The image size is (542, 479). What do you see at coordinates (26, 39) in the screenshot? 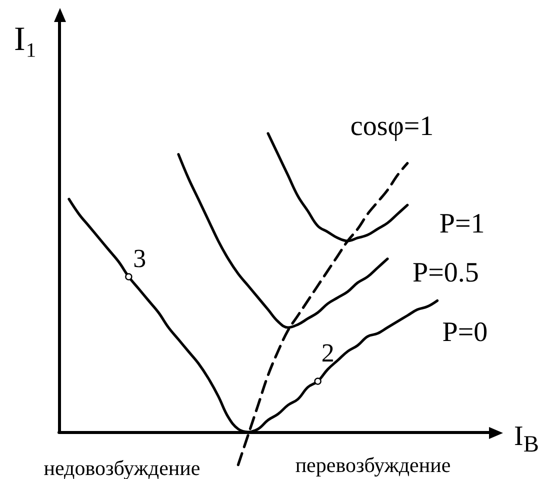
I see `y-axis-title: I₁` at bounding box center [26, 39].